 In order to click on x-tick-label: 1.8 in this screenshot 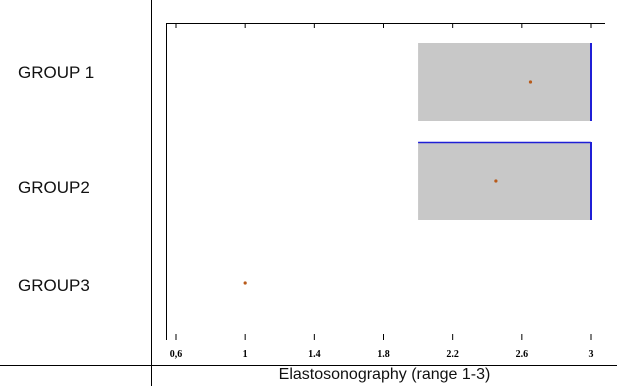, I will do `click(383, 354)`.